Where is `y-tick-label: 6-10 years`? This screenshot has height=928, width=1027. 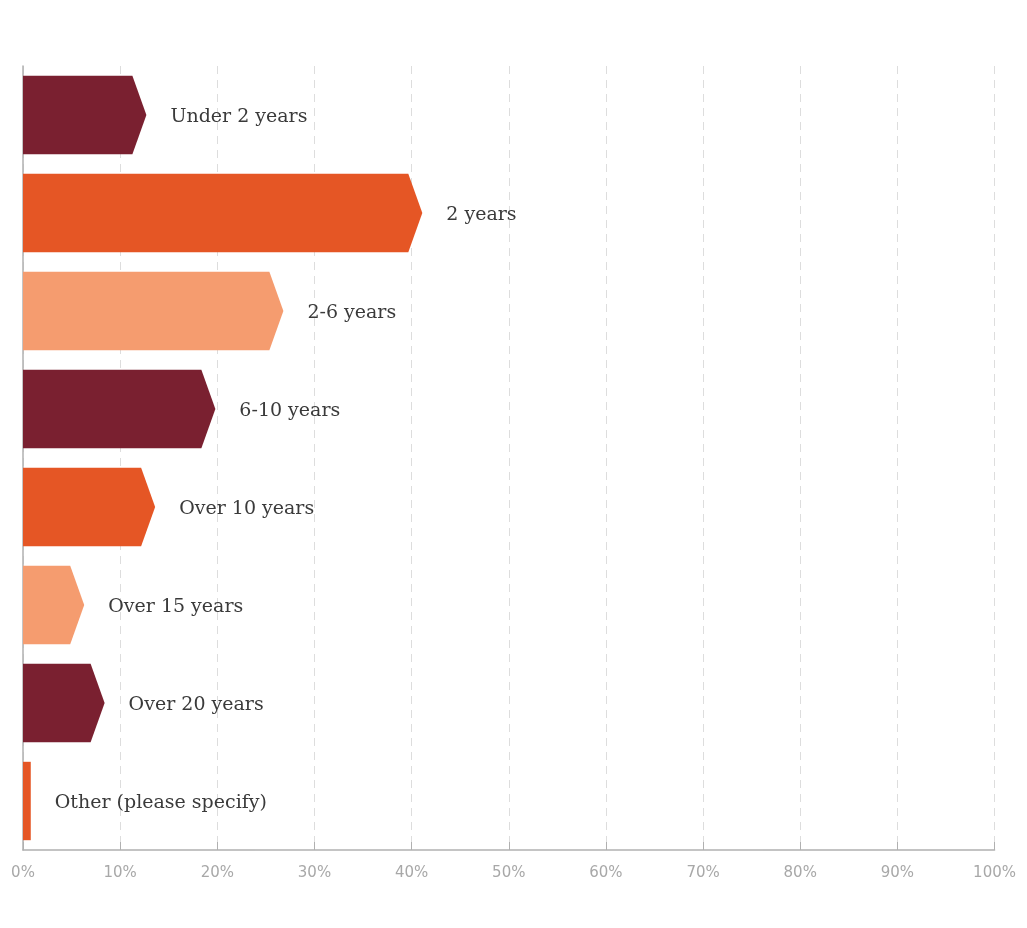 y-tick-label: 6-10 years is located at coordinates (290, 409).